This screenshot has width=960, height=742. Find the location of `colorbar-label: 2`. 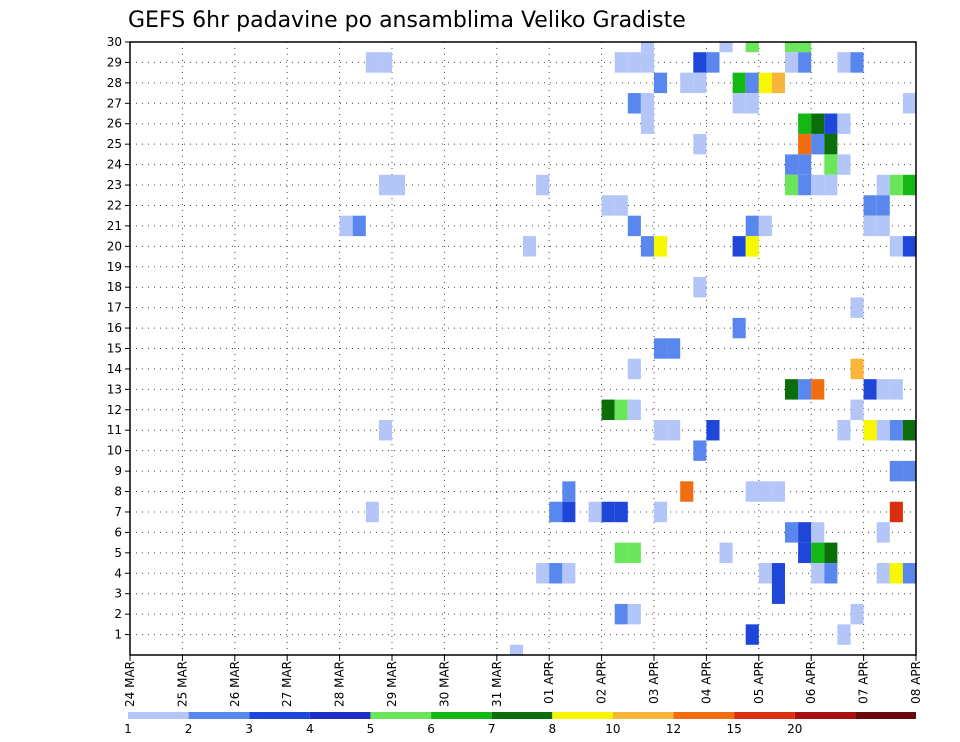

colorbar-label: 2 is located at coordinates (189, 729).